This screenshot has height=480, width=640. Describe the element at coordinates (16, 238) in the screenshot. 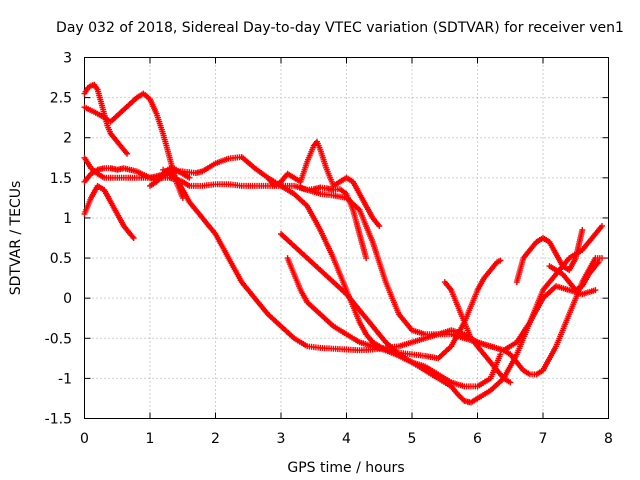

I see `y-axis-label: SDTVAR / TECUs` at that location.